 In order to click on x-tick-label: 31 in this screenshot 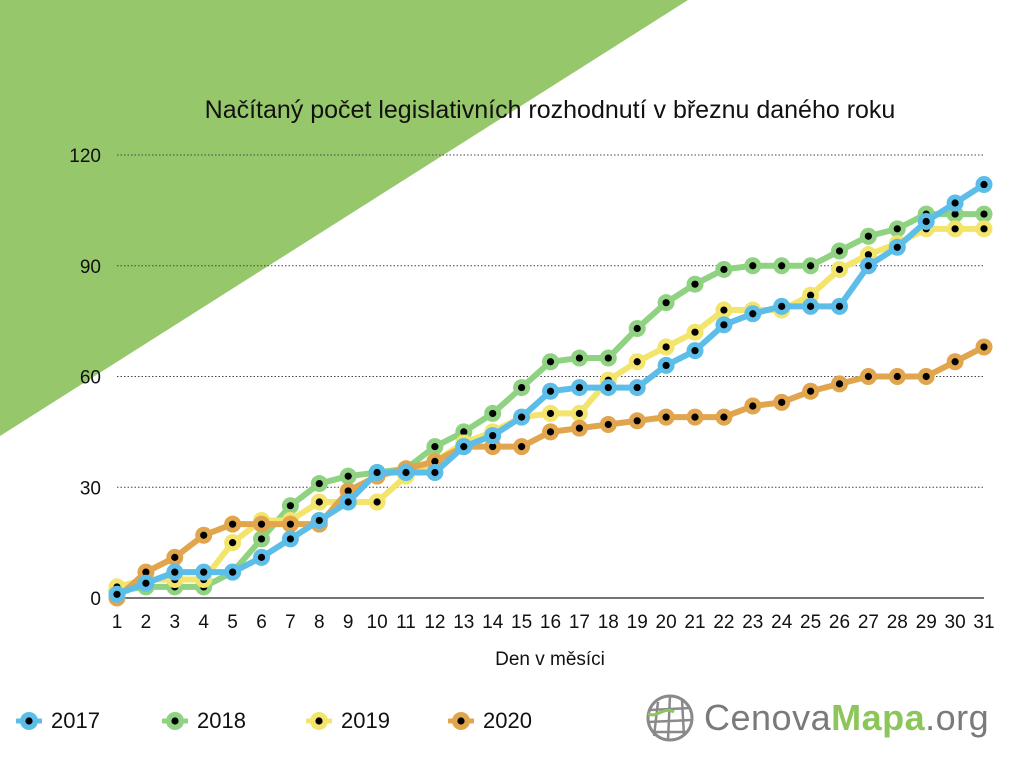, I will do `click(983, 622)`.